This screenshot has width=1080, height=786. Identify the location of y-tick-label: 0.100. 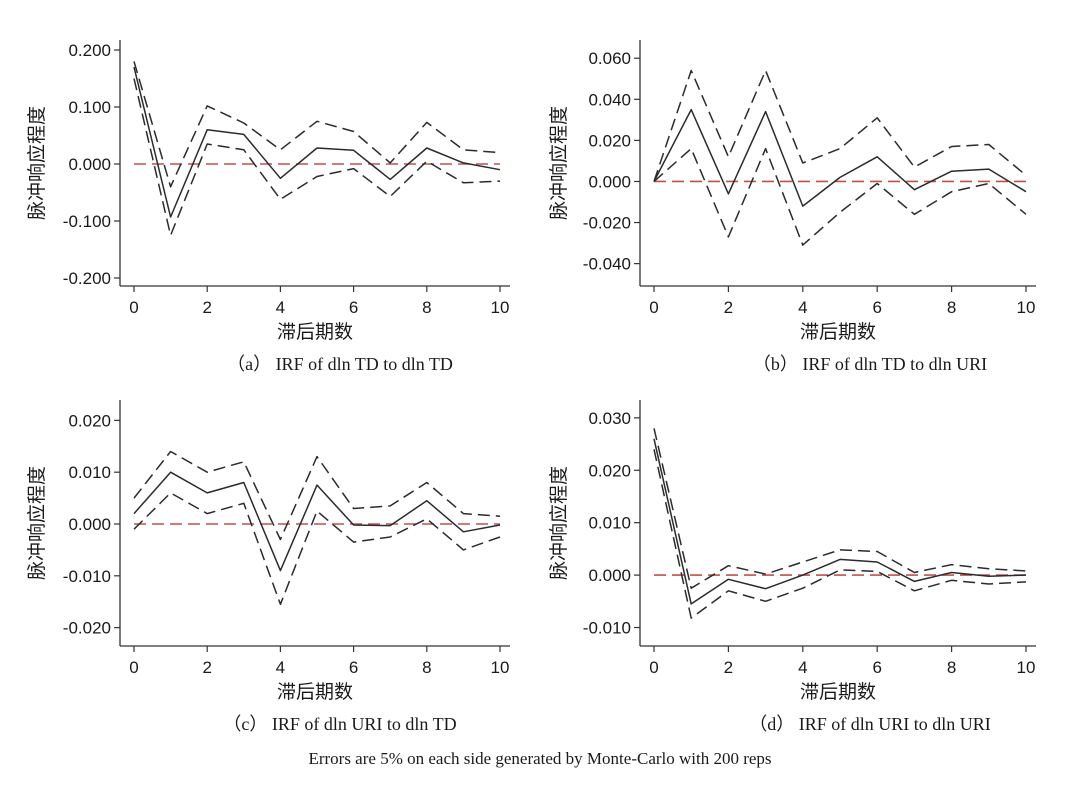
(89, 107).